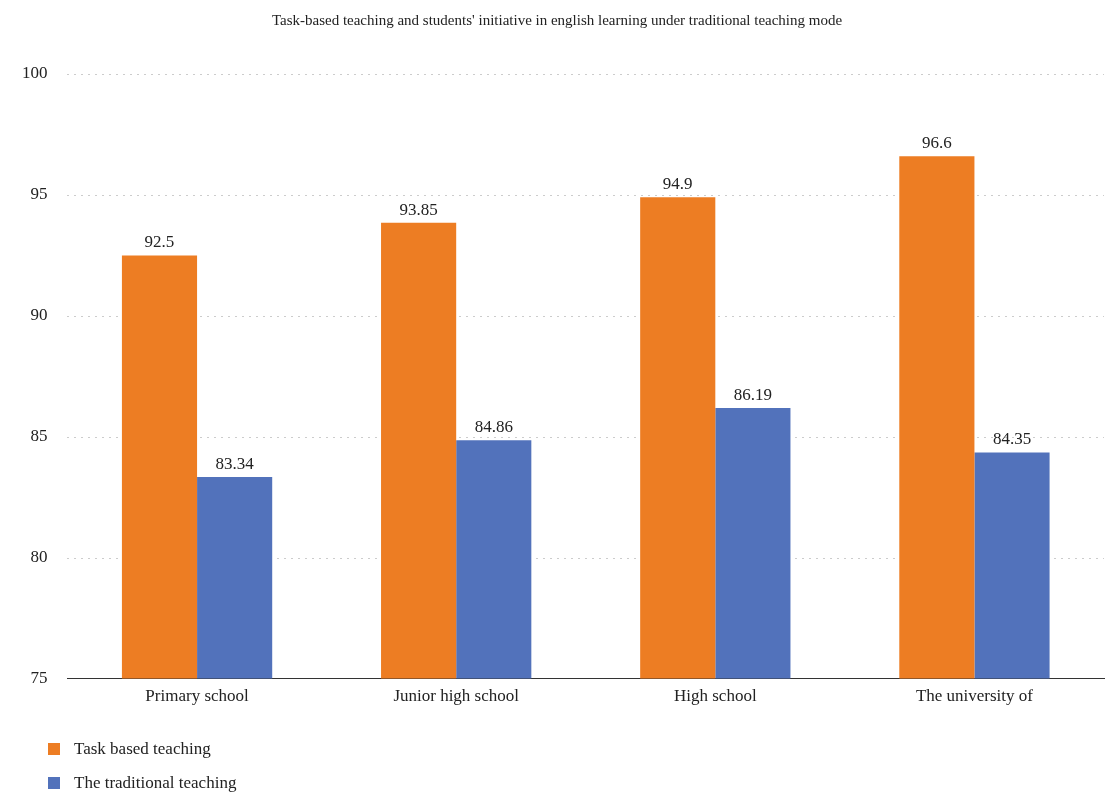 The image size is (1108, 797). Describe the element at coordinates (753, 394) in the screenshot. I see `data-label: 86.19` at that location.